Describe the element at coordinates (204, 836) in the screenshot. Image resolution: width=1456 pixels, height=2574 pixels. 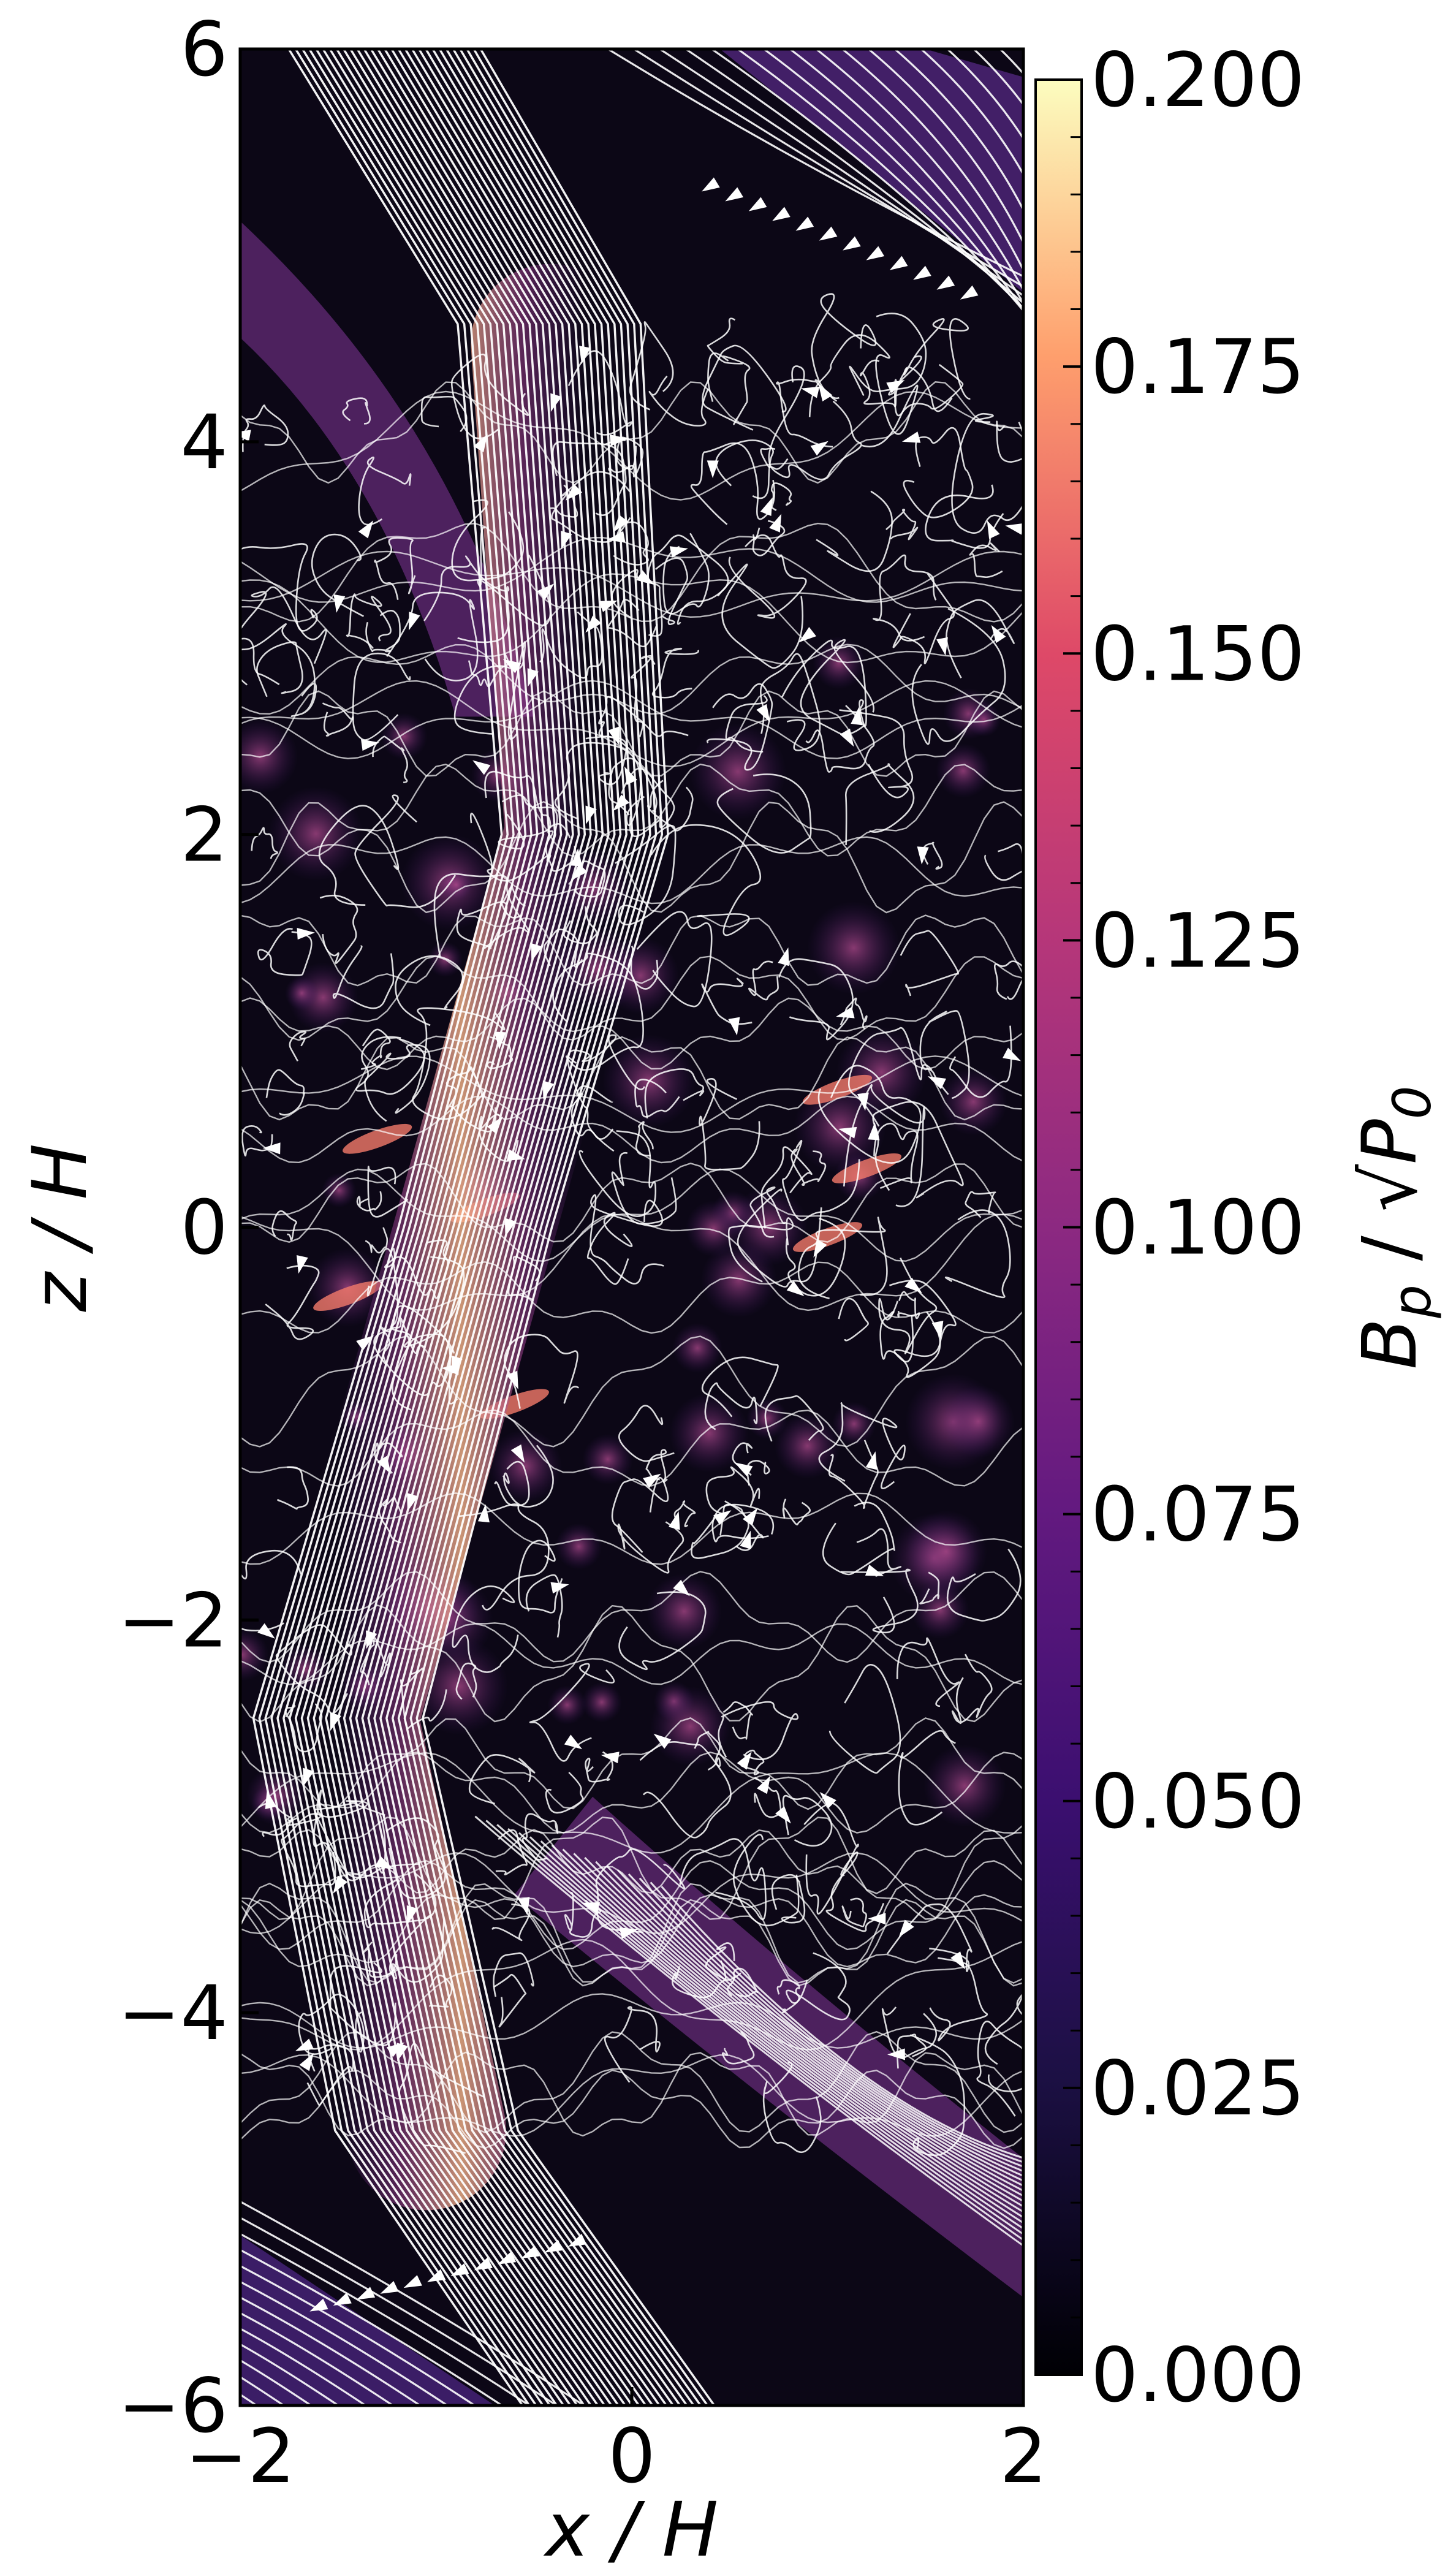
I see `y-tick-label: 2` at that location.